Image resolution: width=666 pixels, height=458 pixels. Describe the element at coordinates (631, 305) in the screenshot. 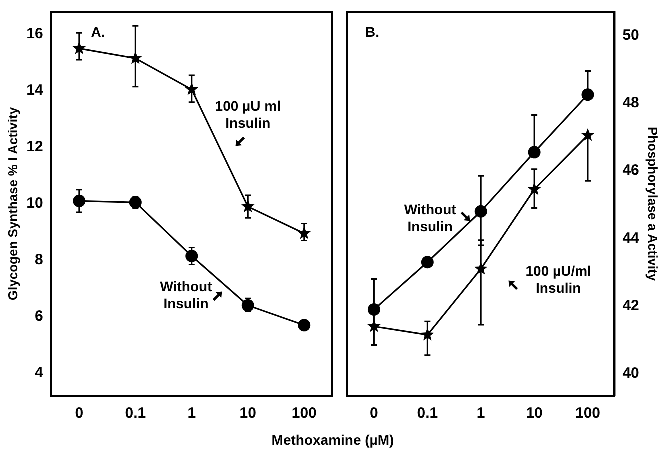

I see `y2-tick-label: 42` at that location.